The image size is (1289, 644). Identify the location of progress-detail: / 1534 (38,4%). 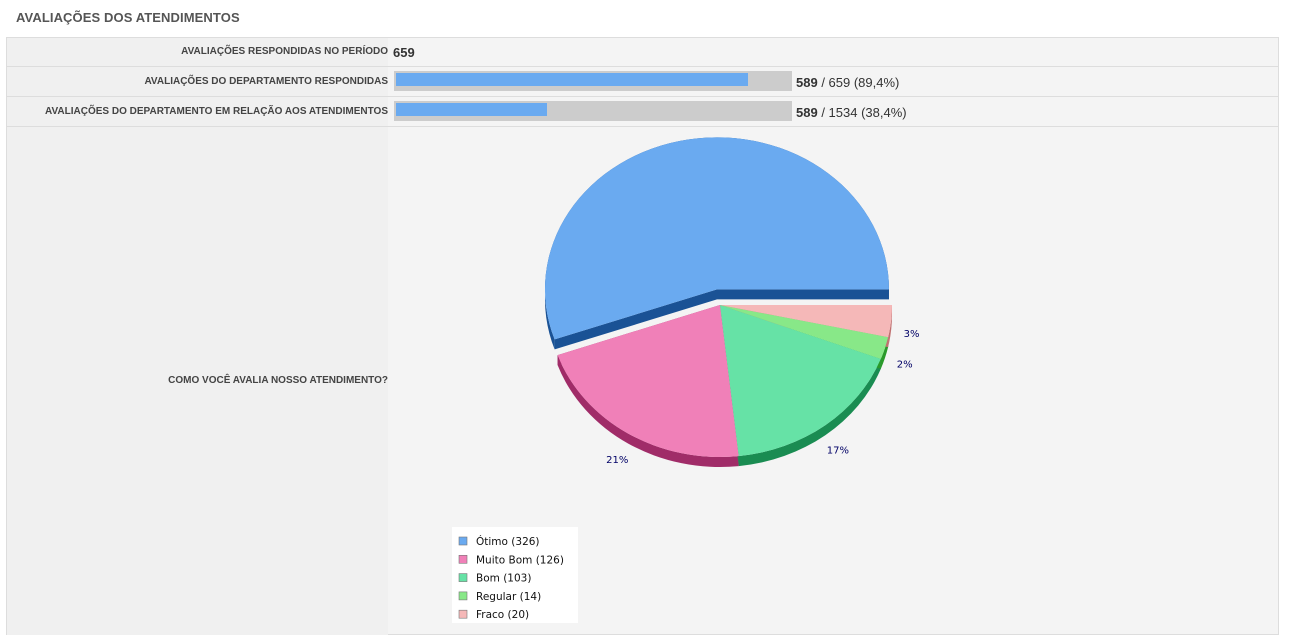
(862, 112).